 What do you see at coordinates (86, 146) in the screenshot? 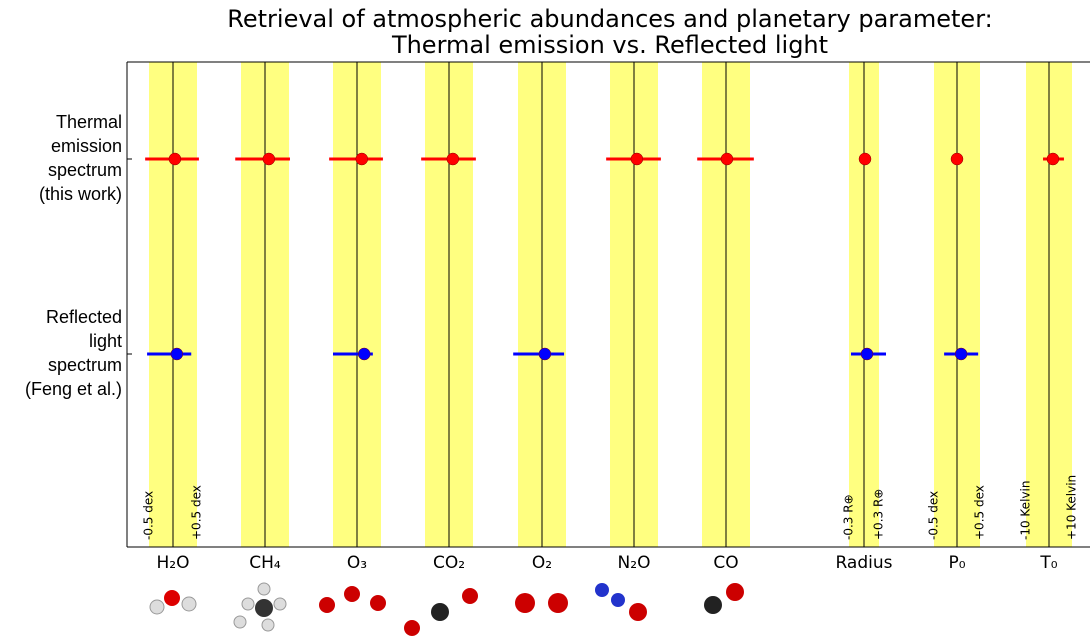
I see `row-label: emission` at bounding box center [86, 146].